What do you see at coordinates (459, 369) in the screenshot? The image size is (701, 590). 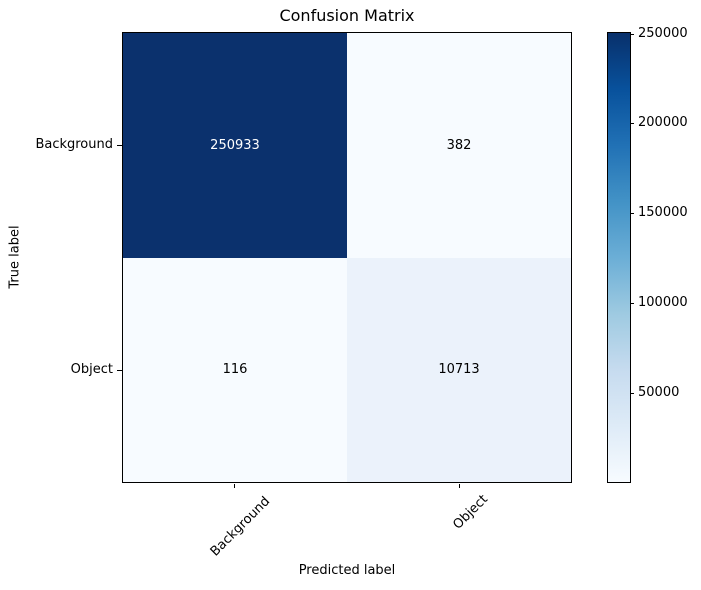 I see `heatmap-cell-object-object: 10713` at bounding box center [459, 369].